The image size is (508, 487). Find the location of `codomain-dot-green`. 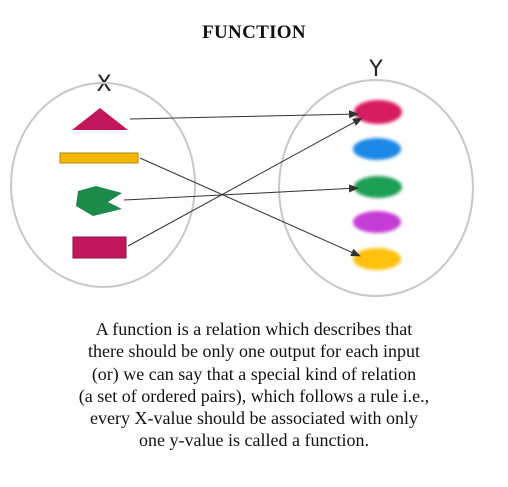

codomain-dot-green is located at coordinates (378, 187).